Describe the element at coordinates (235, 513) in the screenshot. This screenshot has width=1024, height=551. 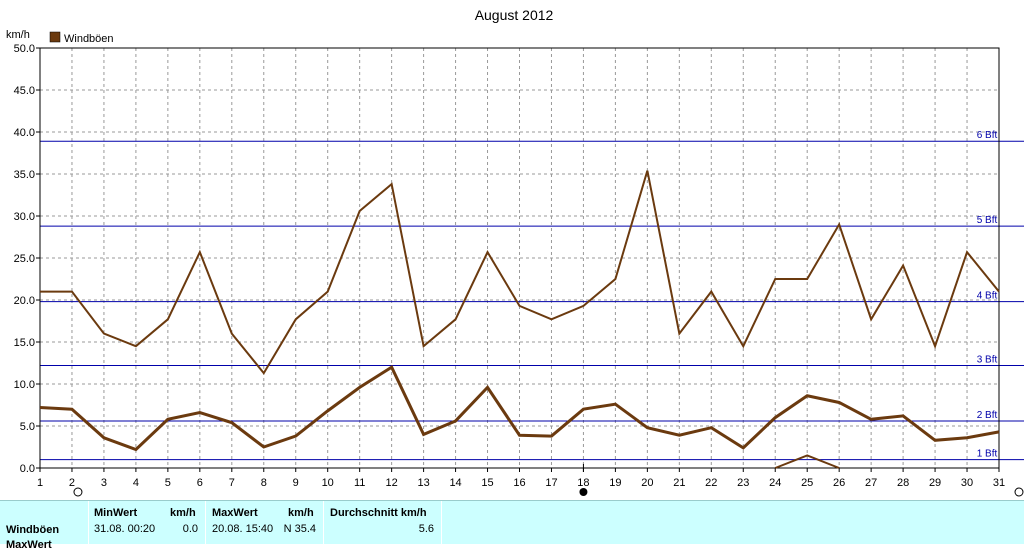
I see `max-header: MaxWert` at that location.